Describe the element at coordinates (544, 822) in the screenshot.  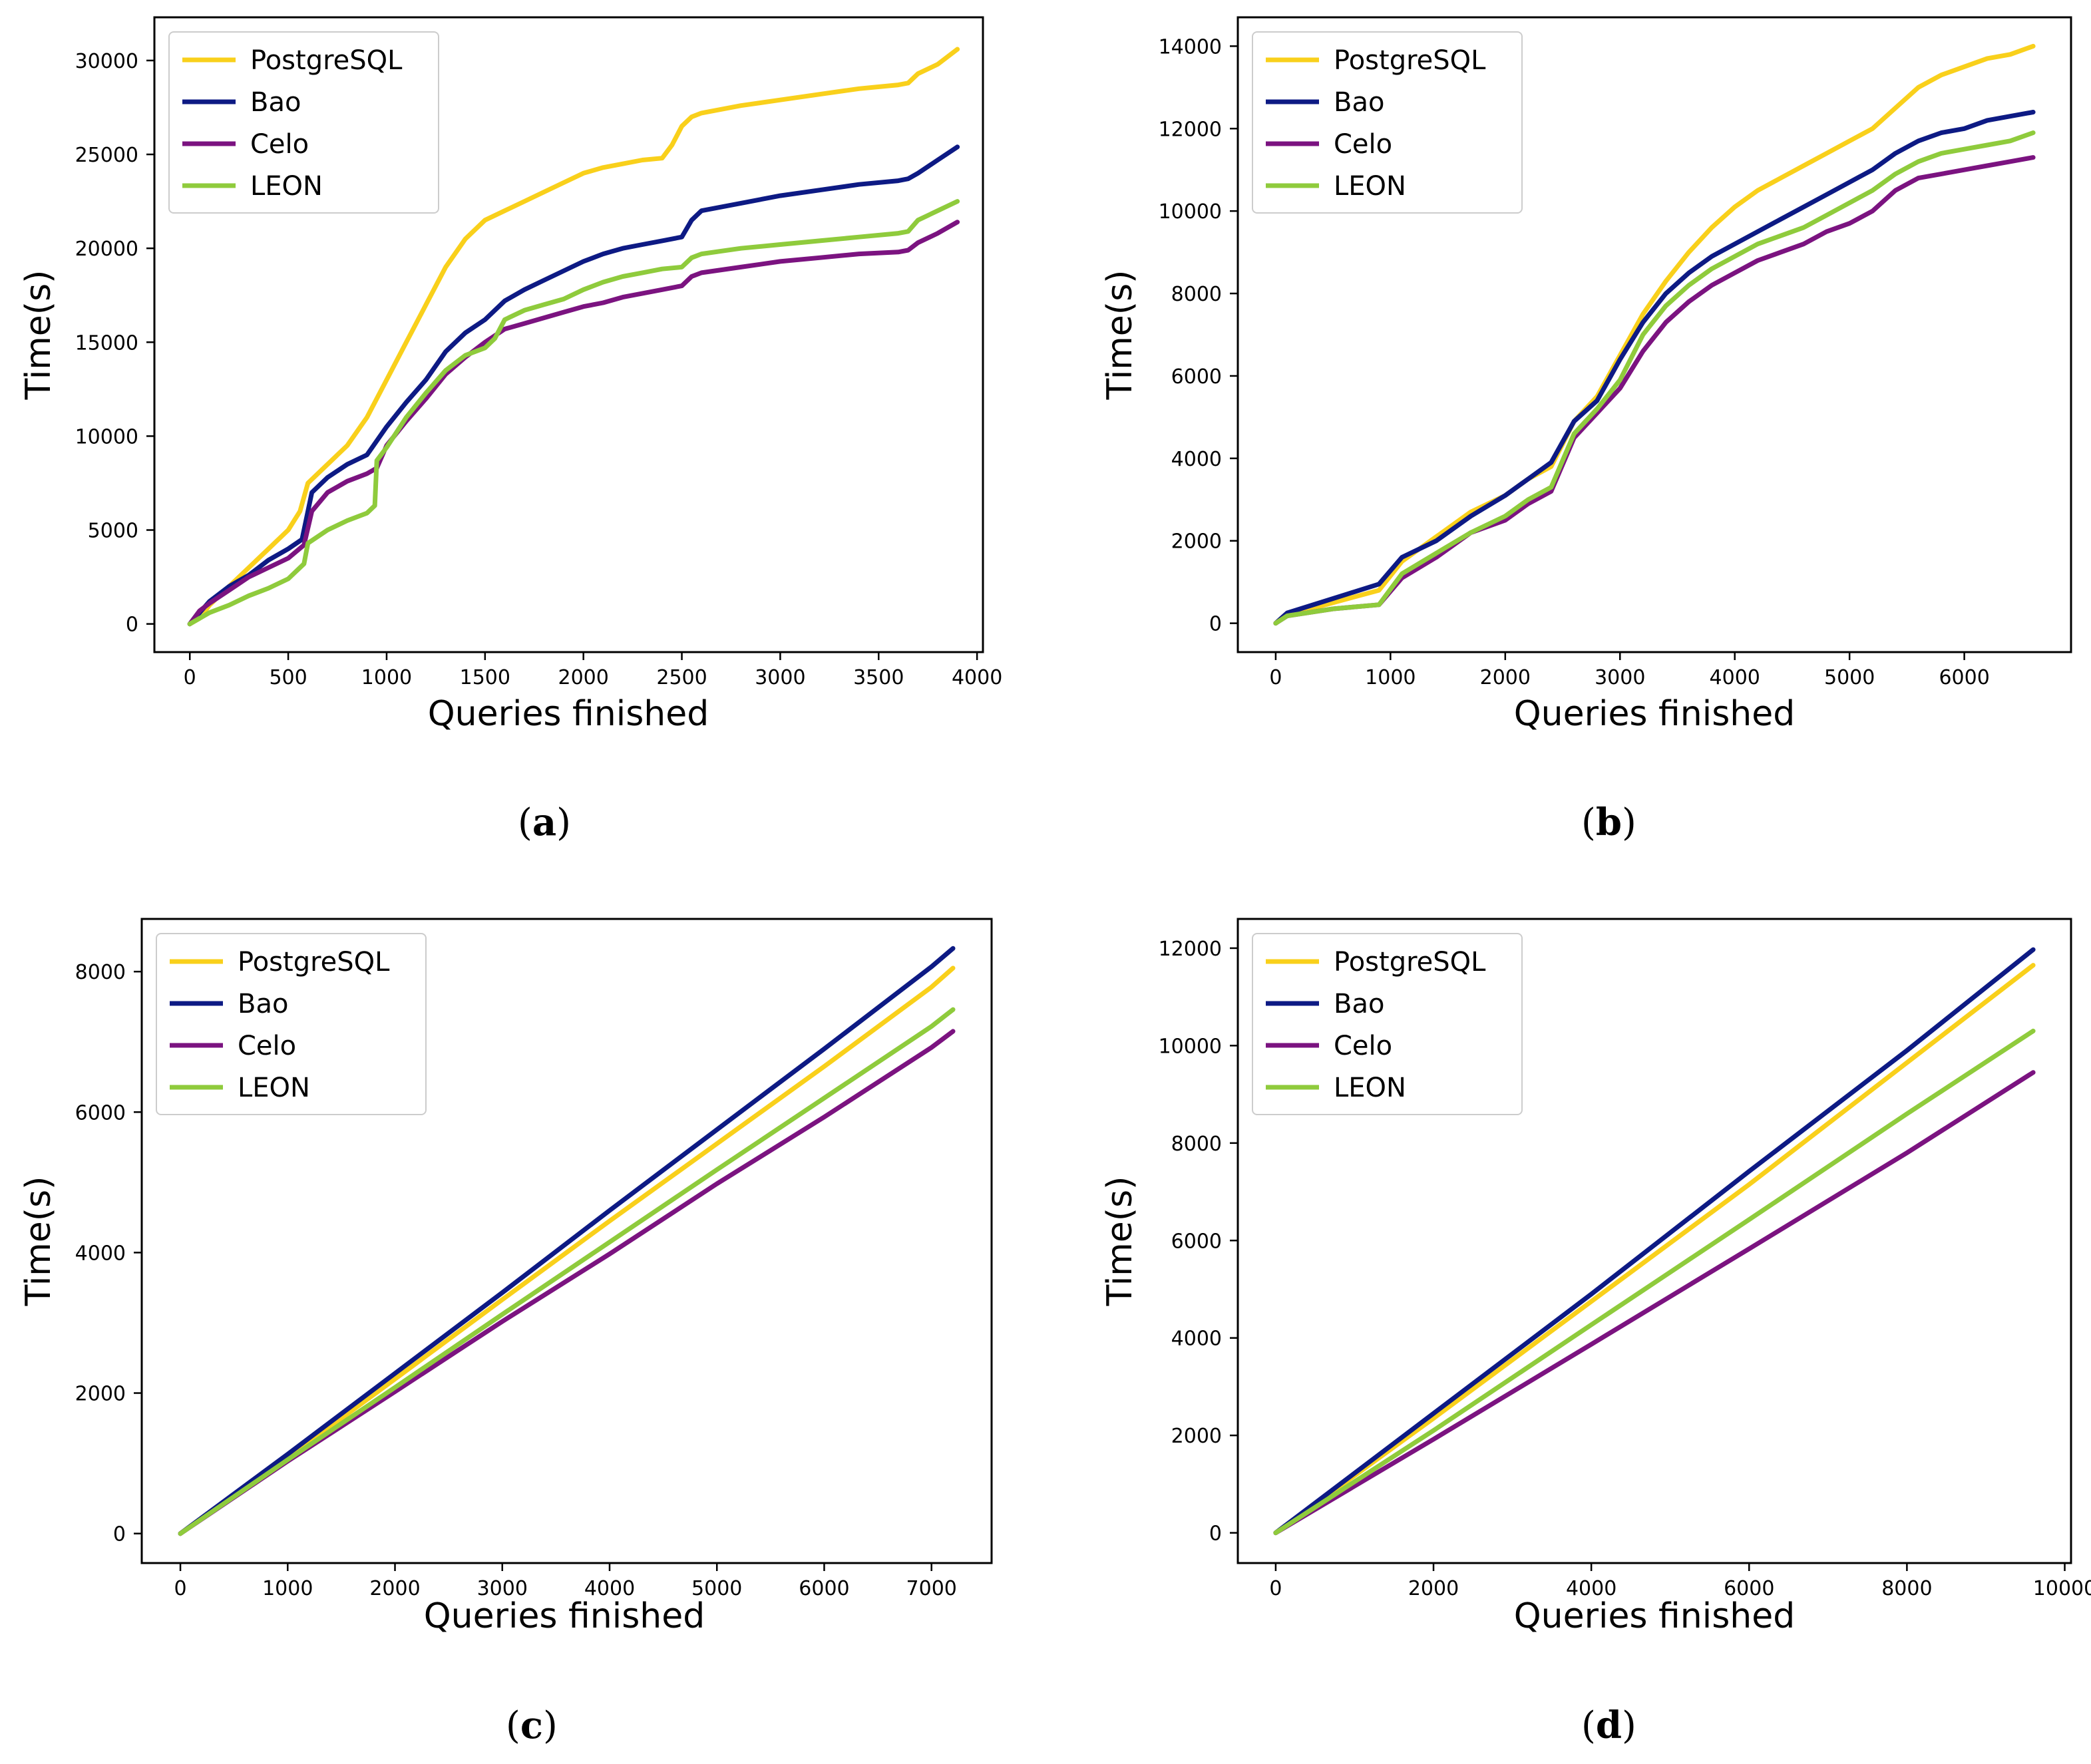
I see `caption-a: (a)` at that location.